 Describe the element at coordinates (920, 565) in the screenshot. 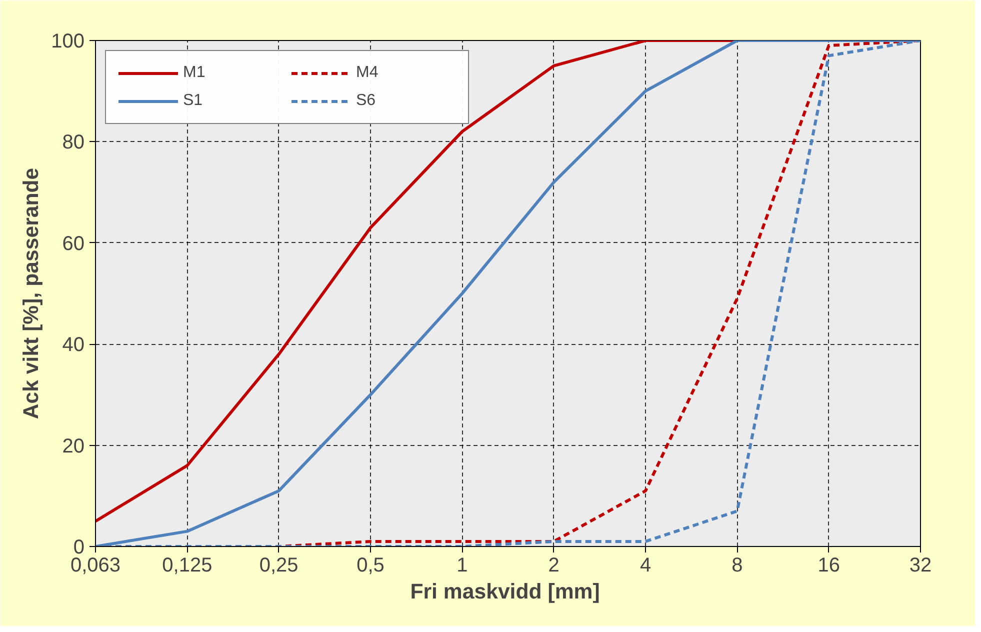

I see `x-tick-label: 32` at that location.